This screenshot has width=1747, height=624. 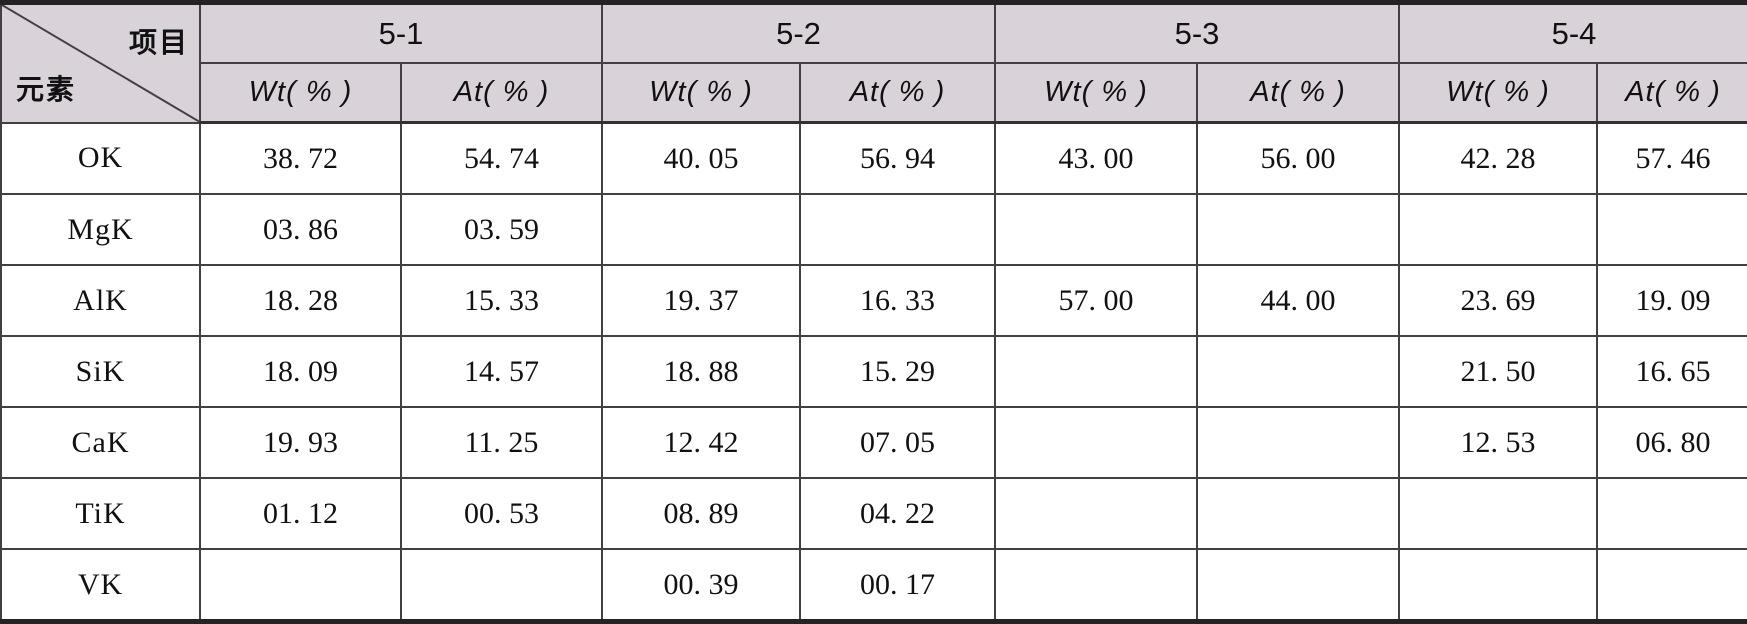 What do you see at coordinates (1671, 371) in the screenshot?
I see `data-cell: 16. 65` at bounding box center [1671, 371].